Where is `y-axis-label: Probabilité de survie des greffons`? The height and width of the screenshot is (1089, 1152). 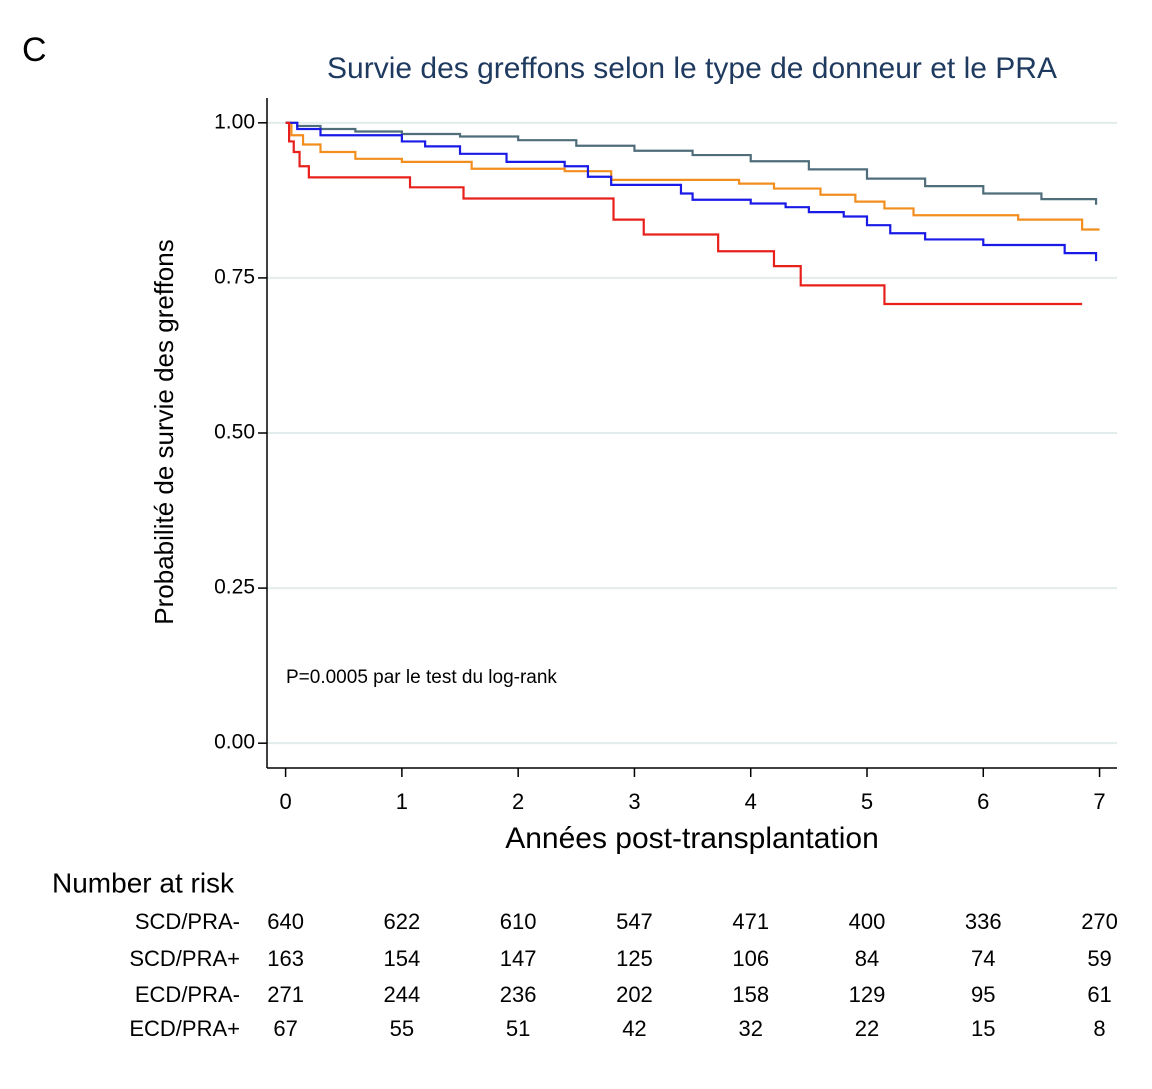 y-axis-label: Probabilité de survie des greffons is located at coordinates (164, 431).